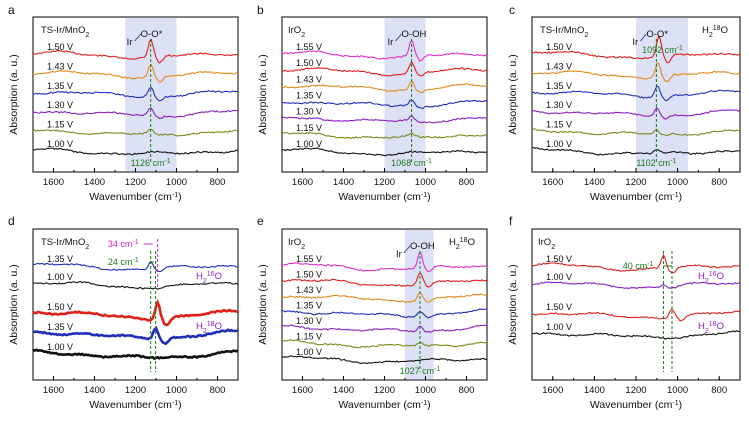 This screenshot has width=749, height=422. What do you see at coordinates (151, 163) in the screenshot?
I see `wavenumber-label: 1126 cm-1` at bounding box center [151, 163].